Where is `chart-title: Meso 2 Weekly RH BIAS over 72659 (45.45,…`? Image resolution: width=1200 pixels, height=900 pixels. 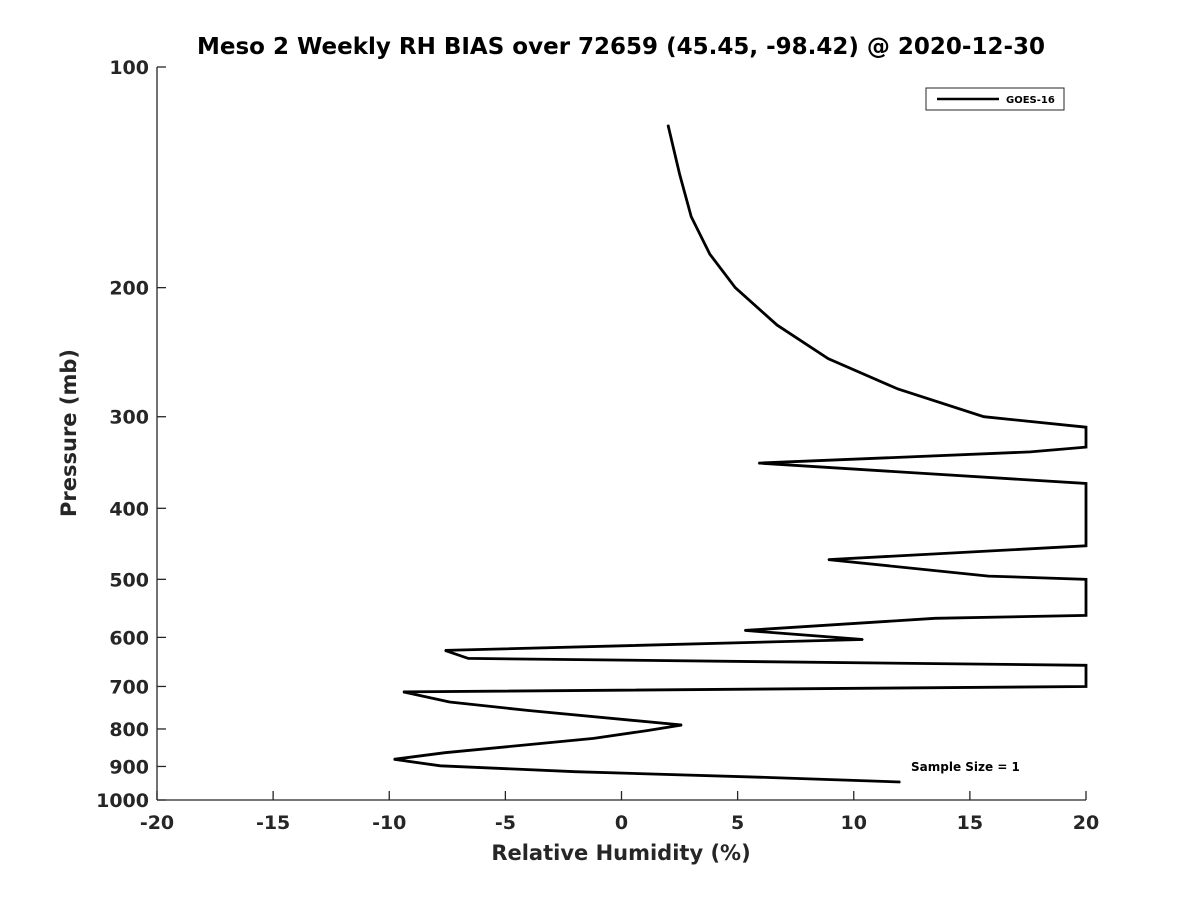 chart-title: Meso 2 Weekly RH BIAS over 72659 (45.45,… is located at coordinates (621, 47).